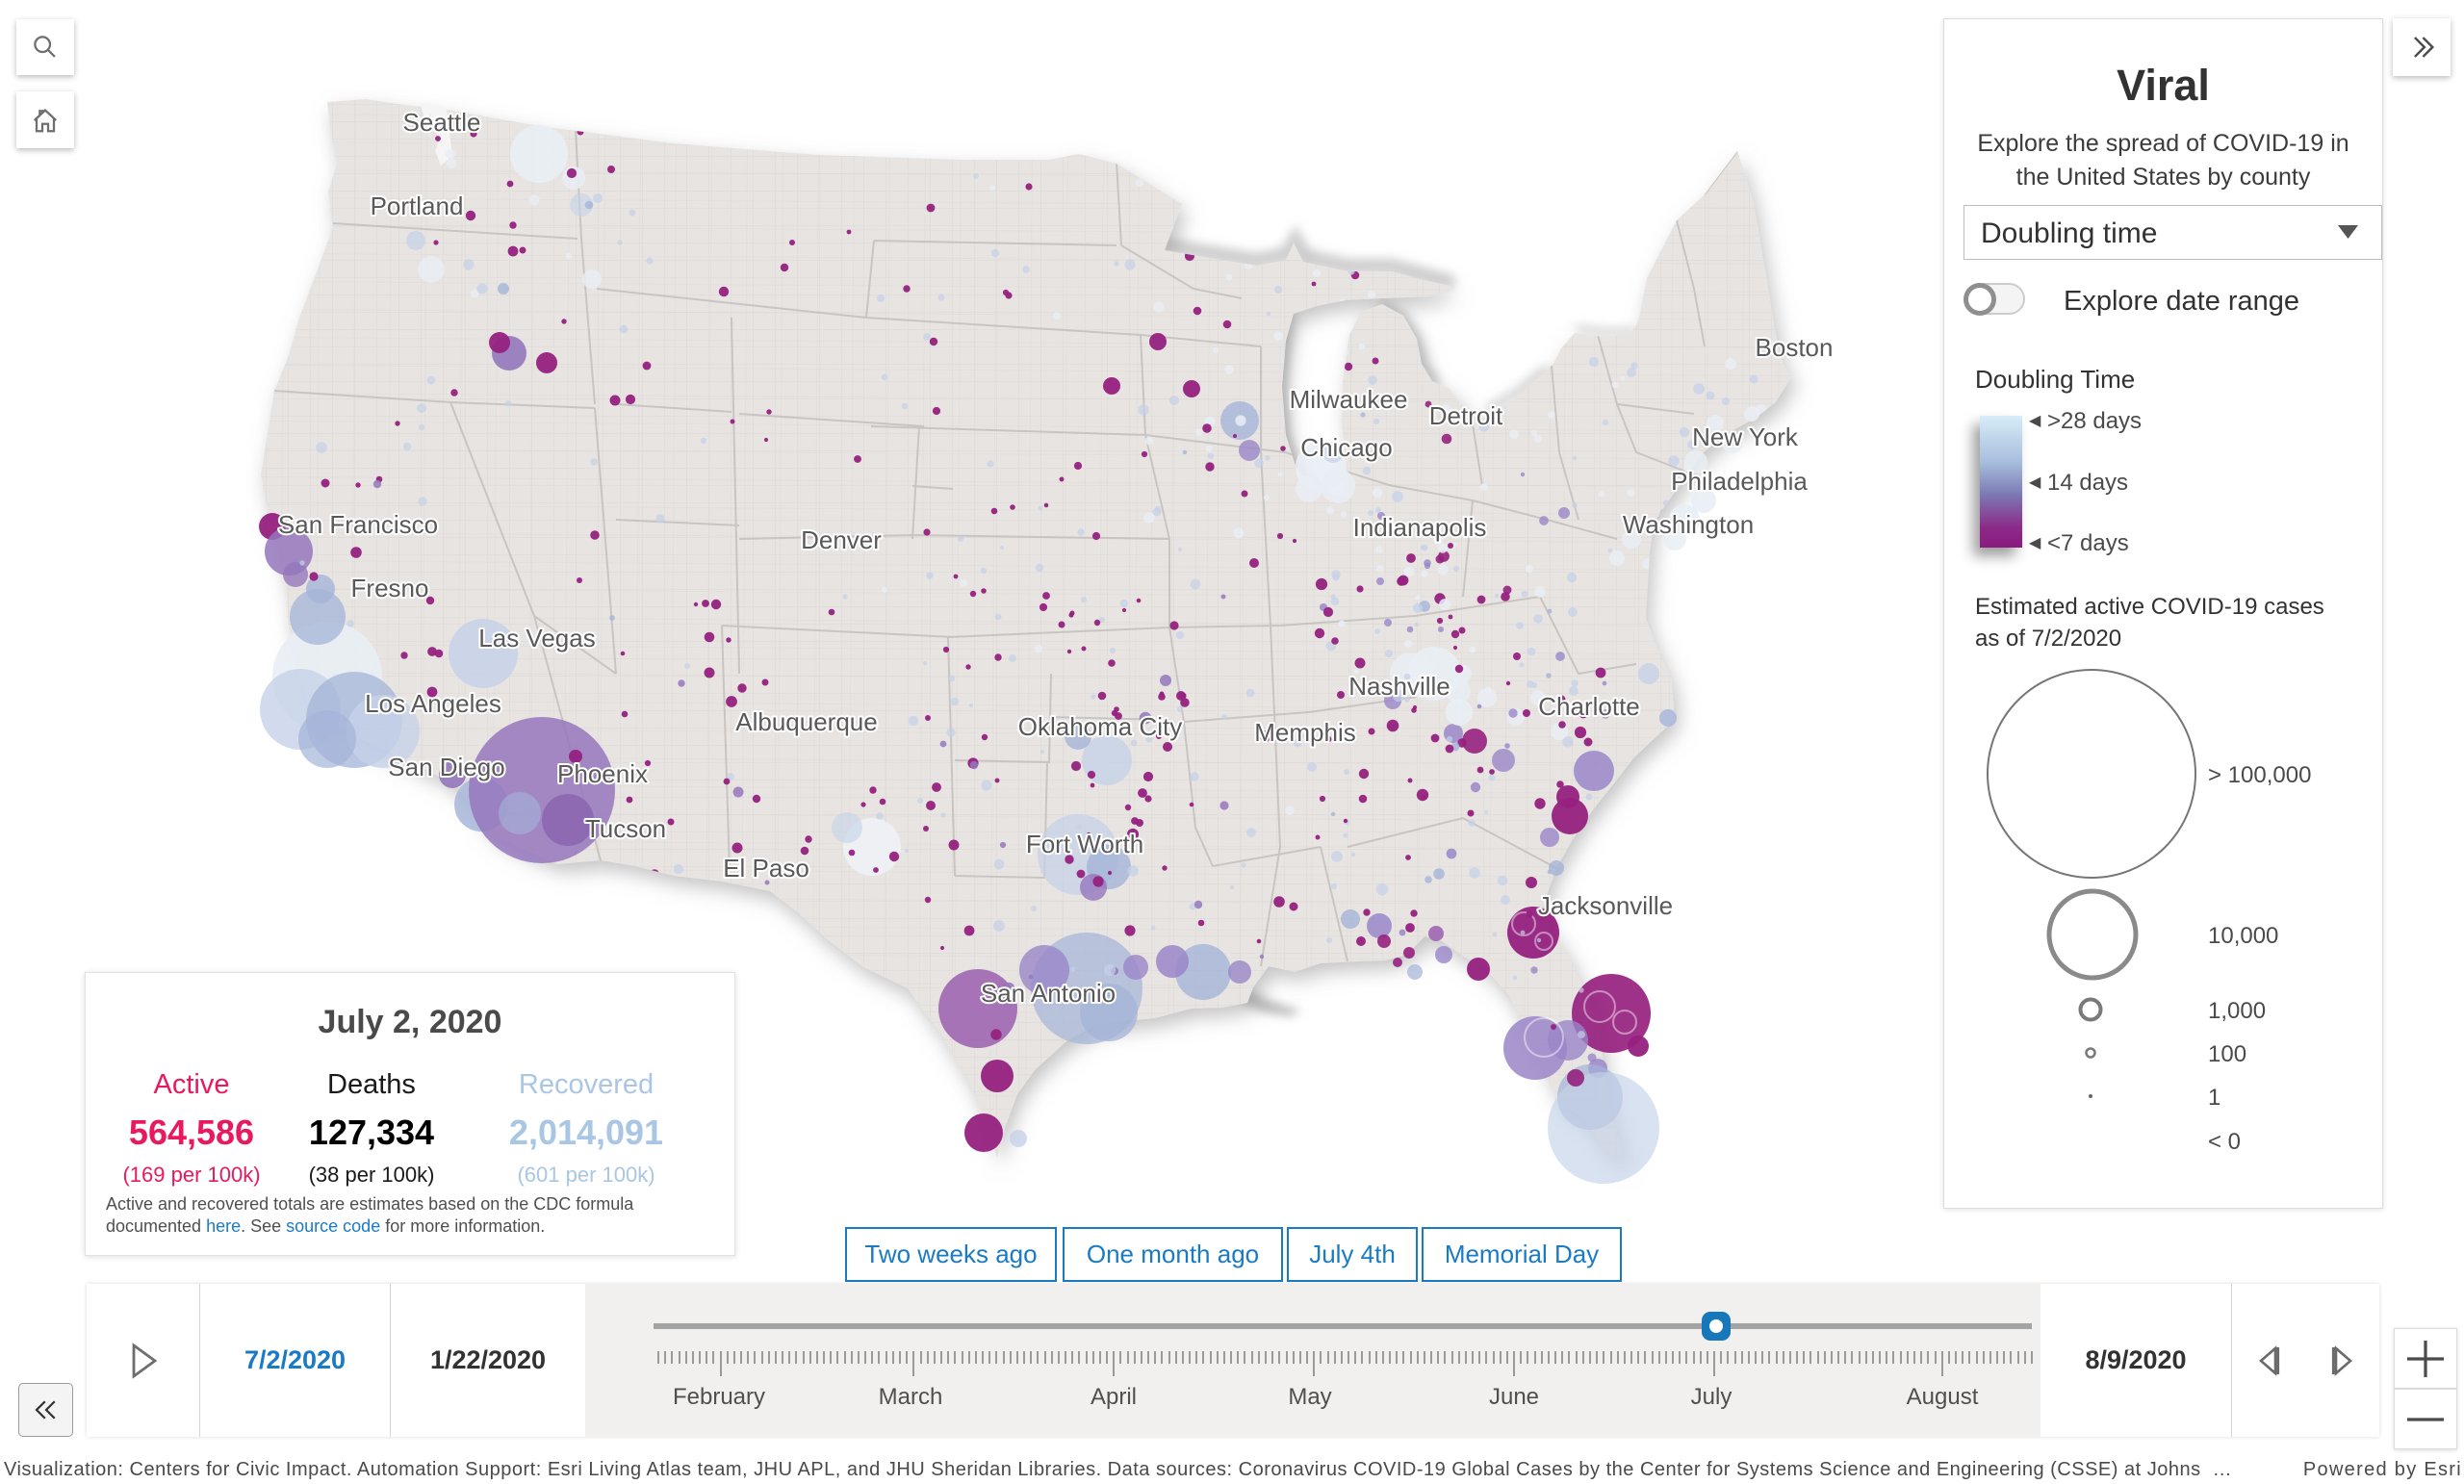 This screenshot has height=1484, width=2464. What do you see at coordinates (1605, 905) in the screenshot?
I see `svg-text: Jacksonville` at bounding box center [1605, 905].